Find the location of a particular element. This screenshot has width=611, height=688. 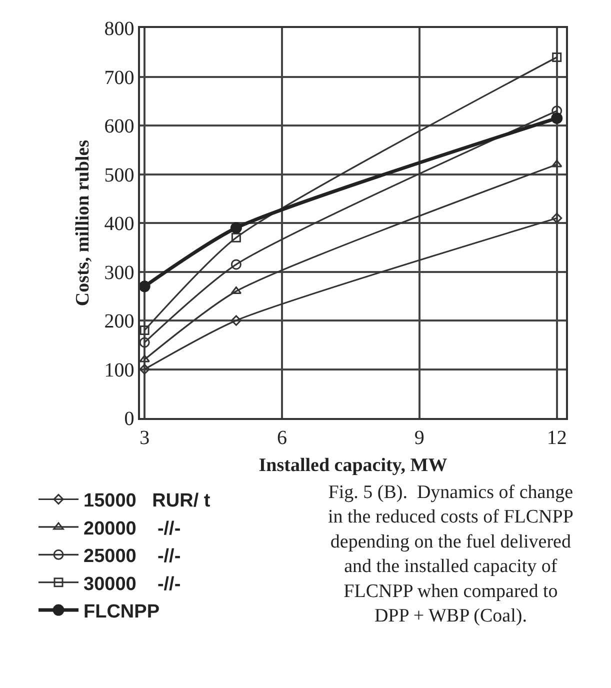

legend-label: FLCNPP is located at coordinates (122, 611).